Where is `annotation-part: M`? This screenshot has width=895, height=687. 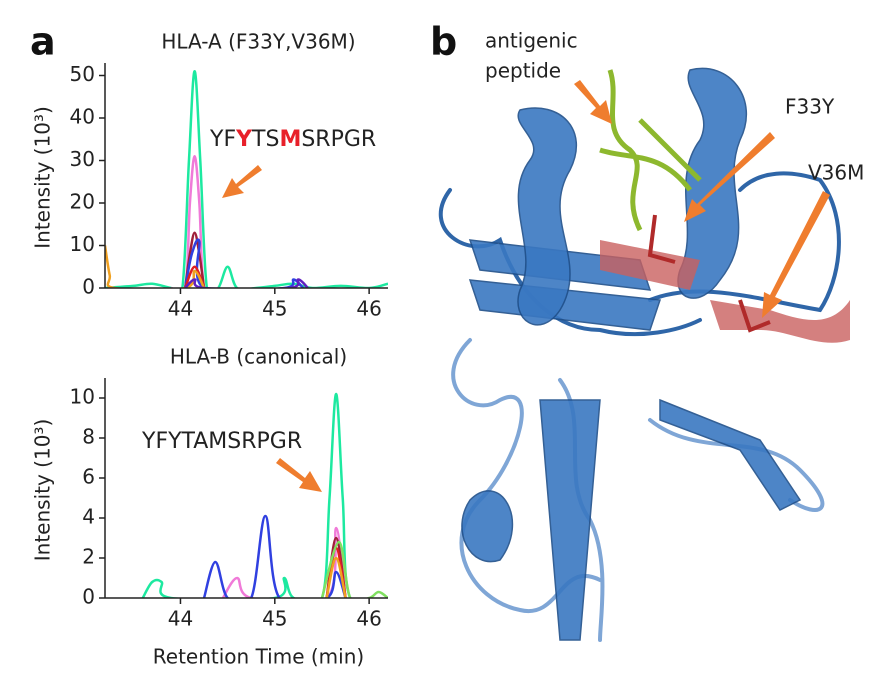
annotation-part: M is located at coordinates (290, 139).